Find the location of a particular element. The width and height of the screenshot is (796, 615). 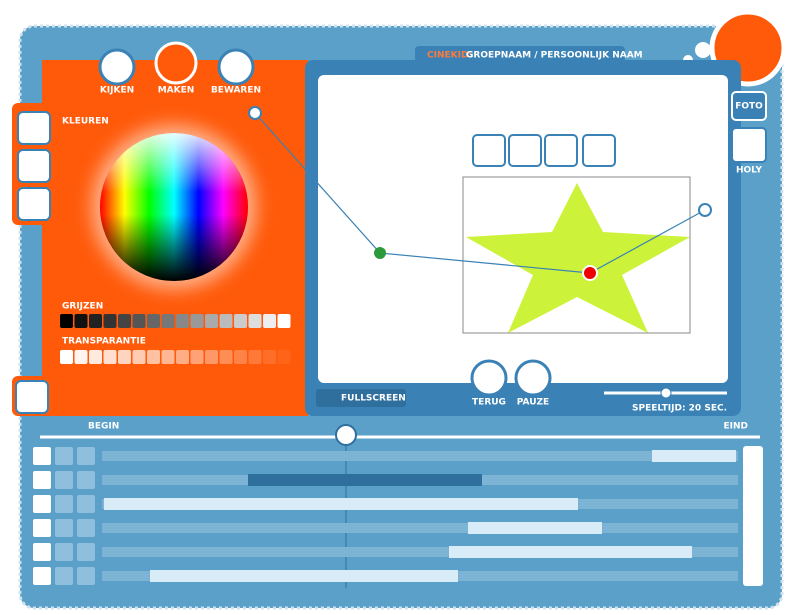

brand: CINEKID: is located at coordinates (449, 56).